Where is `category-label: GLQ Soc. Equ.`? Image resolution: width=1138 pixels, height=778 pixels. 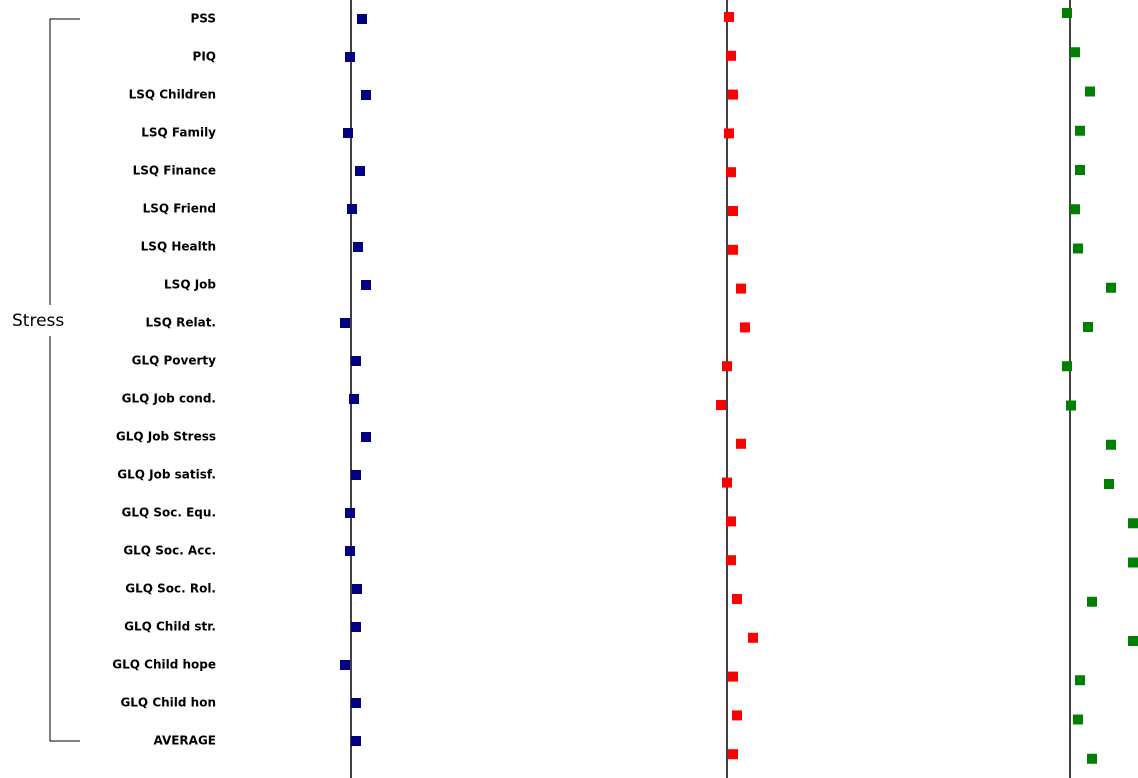 category-label: GLQ Soc. Equ. is located at coordinates (169, 513).